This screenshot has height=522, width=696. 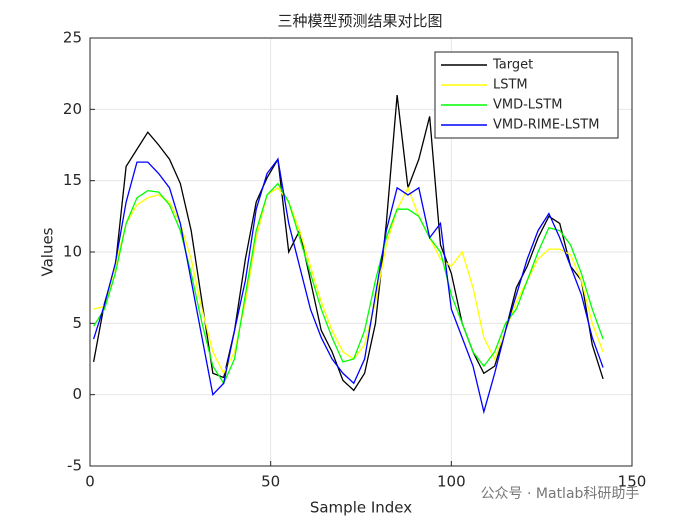 What do you see at coordinates (74, 466) in the screenshot?
I see `y-tick-label: -5` at bounding box center [74, 466].